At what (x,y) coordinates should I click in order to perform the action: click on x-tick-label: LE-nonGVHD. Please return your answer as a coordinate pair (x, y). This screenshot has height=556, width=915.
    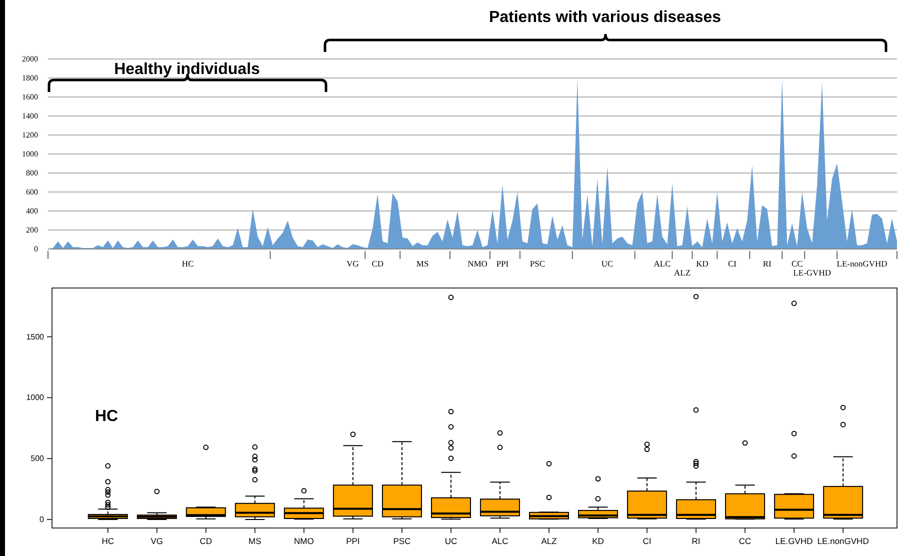
    Looking at the image, I should click on (862, 263).